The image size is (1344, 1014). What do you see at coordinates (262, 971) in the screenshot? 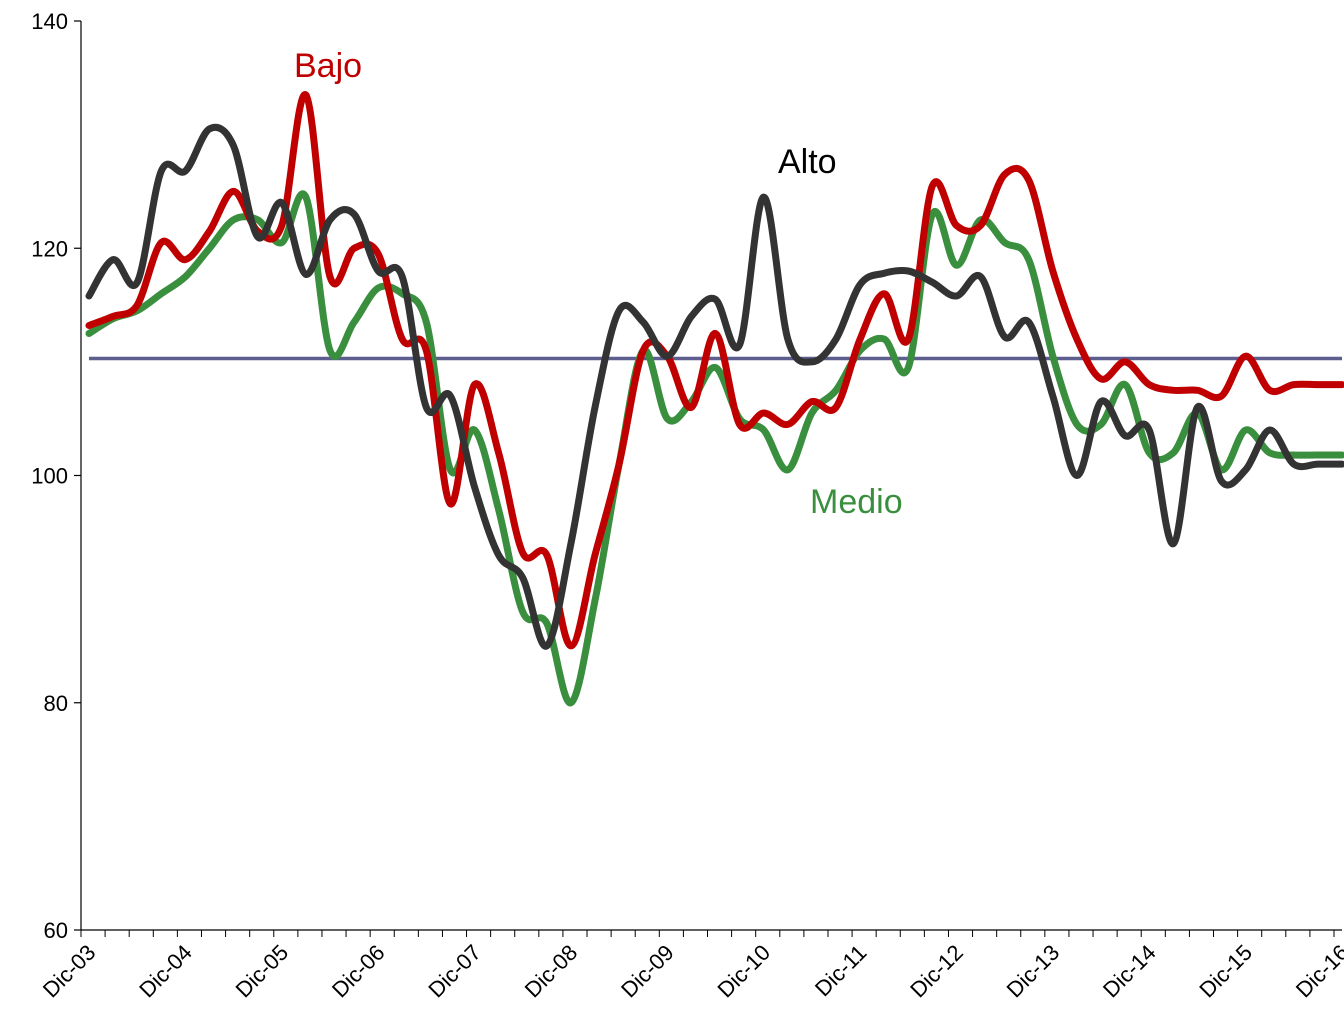
I see `x-tick-label: Dic-05` at bounding box center [262, 971].